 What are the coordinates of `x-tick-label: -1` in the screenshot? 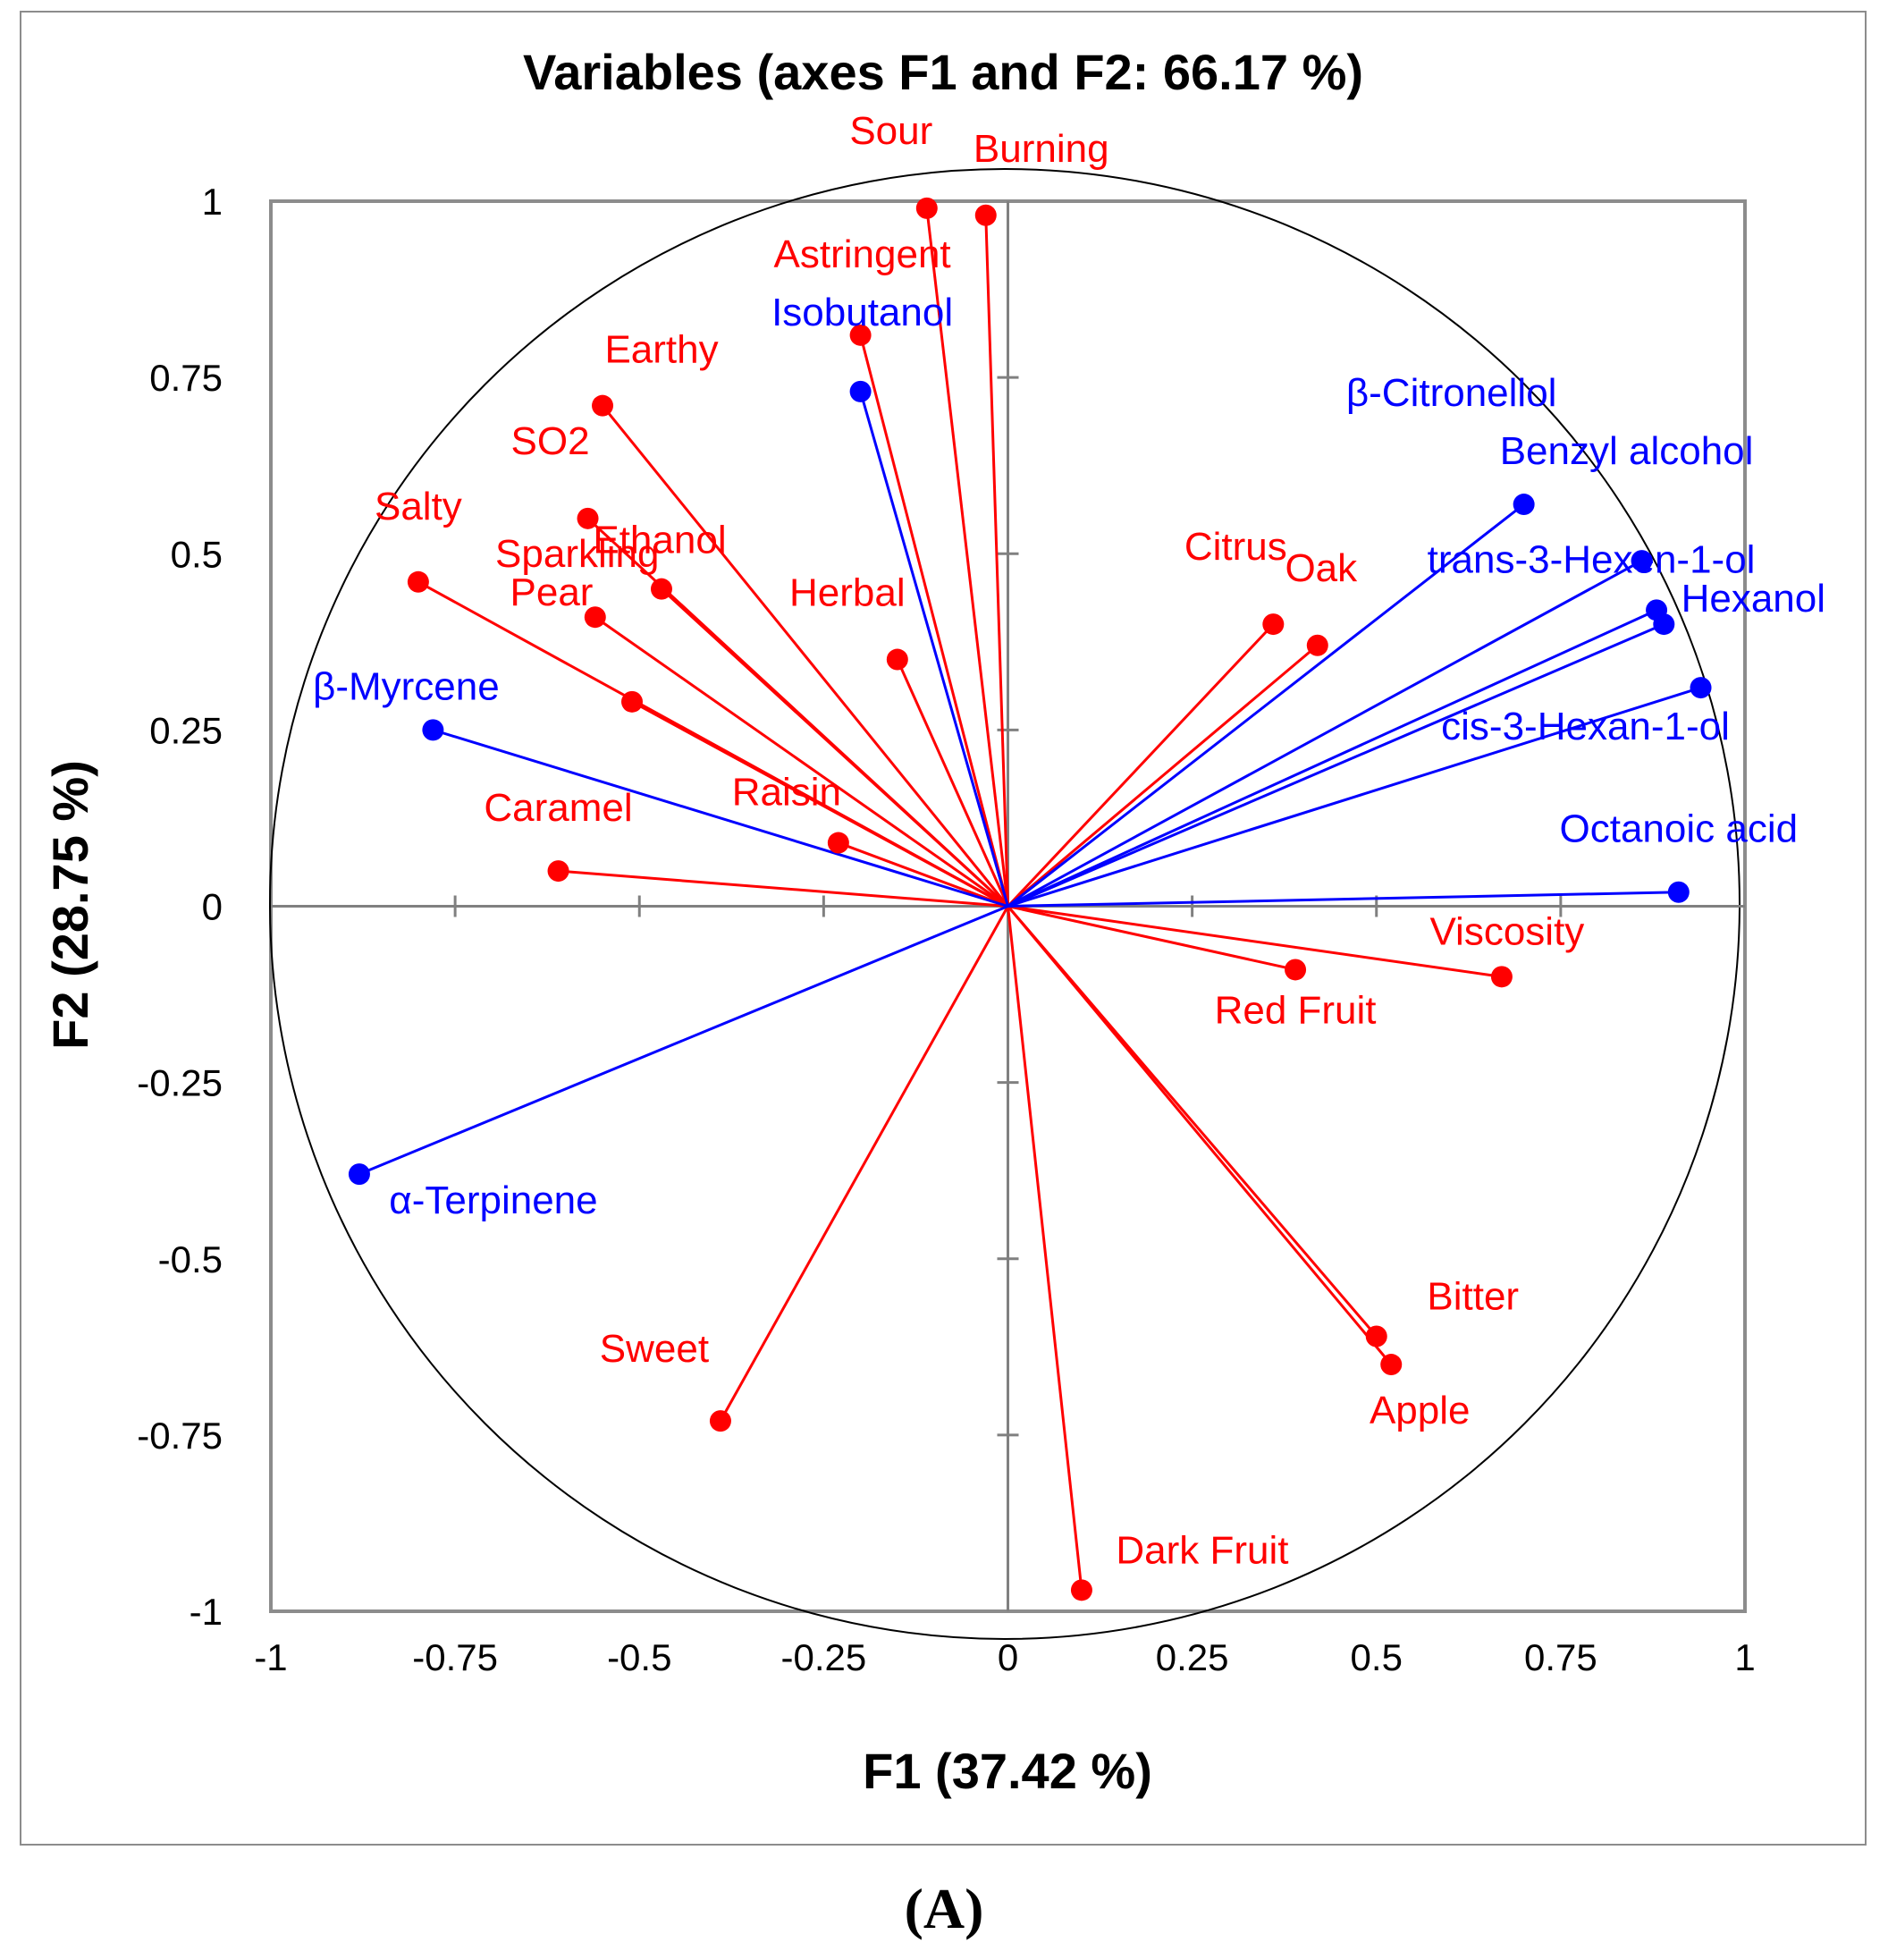 It's located at (270, 1657).